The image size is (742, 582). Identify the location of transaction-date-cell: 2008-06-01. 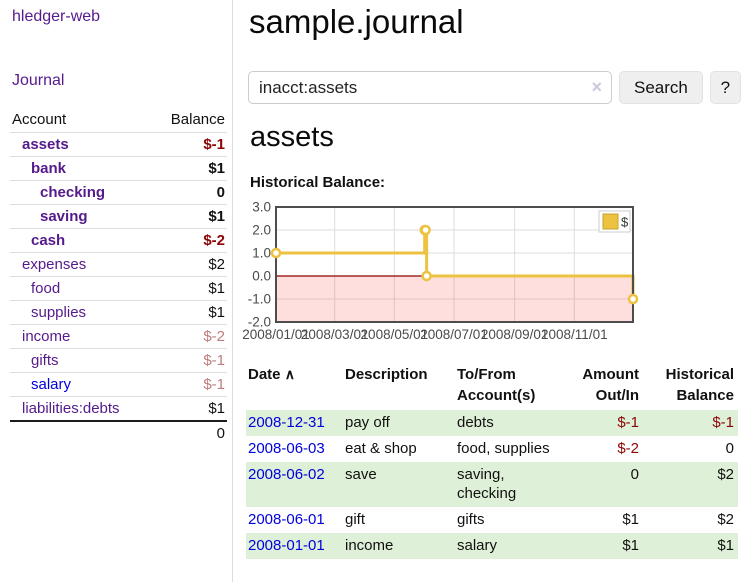
(294, 520).